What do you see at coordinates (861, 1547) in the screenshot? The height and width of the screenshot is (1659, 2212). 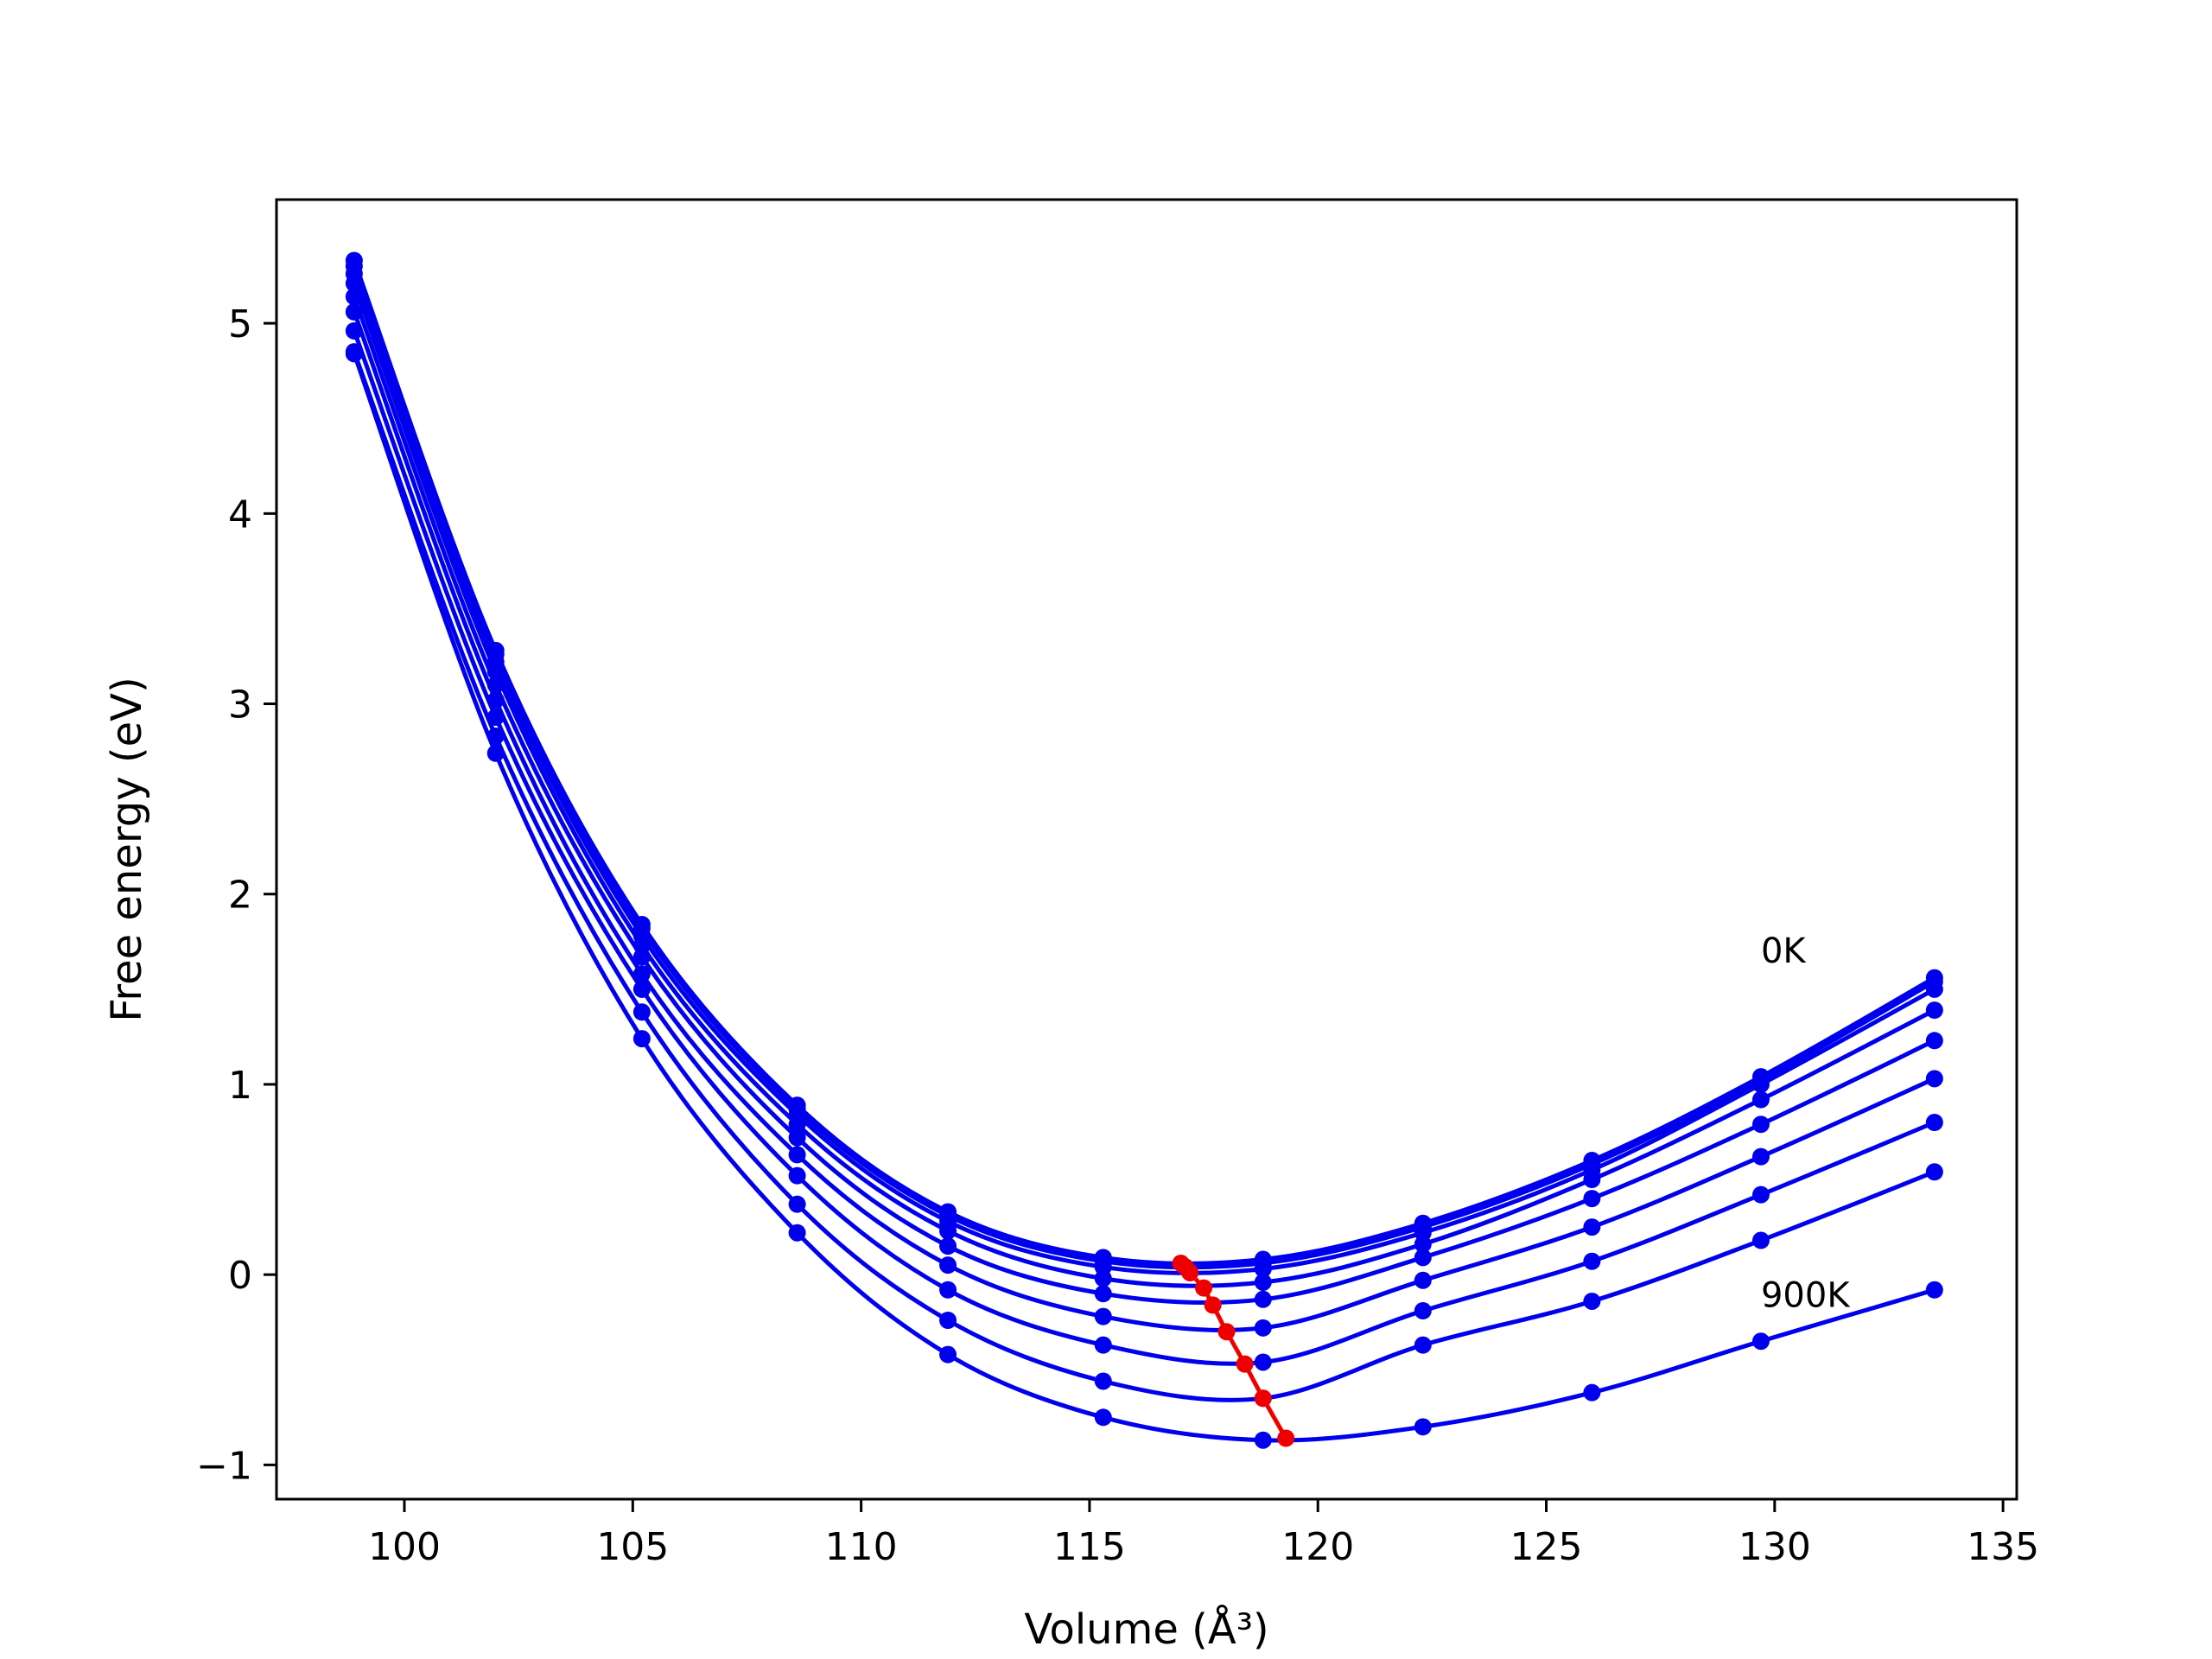 I see `x-tick-label: 110` at bounding box center [861, 1547].